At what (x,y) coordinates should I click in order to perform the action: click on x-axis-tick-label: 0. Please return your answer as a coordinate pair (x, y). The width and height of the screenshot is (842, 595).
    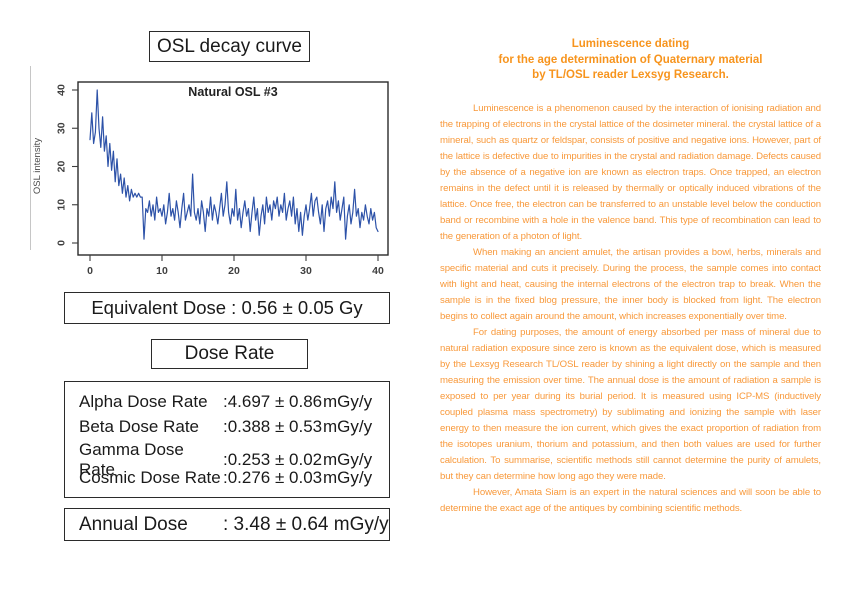
    Looking at the image, I should click on (90, 271).